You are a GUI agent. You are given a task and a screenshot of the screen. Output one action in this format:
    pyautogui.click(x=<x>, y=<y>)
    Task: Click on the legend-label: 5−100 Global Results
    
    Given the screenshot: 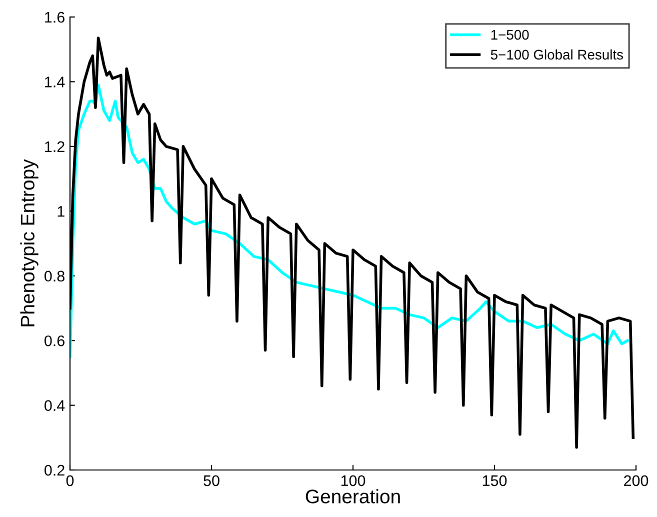 What is the action you would take?
    pyautogui.click(x=557, y=54)
    